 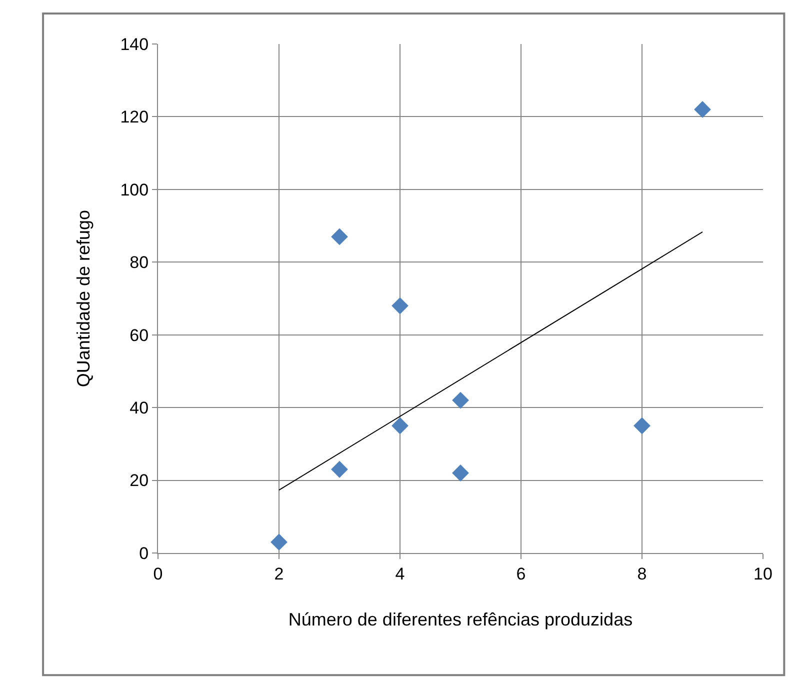 What do you see at coordinates (521, 574) in the screenshot?
I see `x-tick-label: 6` at bounding box center [521, 574].